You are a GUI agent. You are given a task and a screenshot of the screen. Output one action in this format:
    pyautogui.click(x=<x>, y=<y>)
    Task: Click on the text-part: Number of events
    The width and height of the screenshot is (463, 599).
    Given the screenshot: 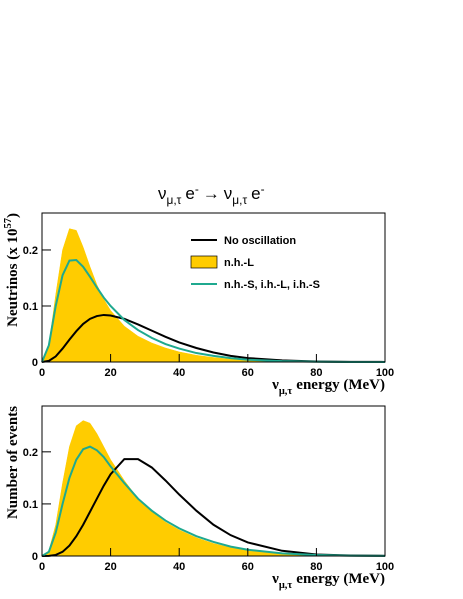 What is the action you would take?
    pyautogui.click(x=13, y=462)
    